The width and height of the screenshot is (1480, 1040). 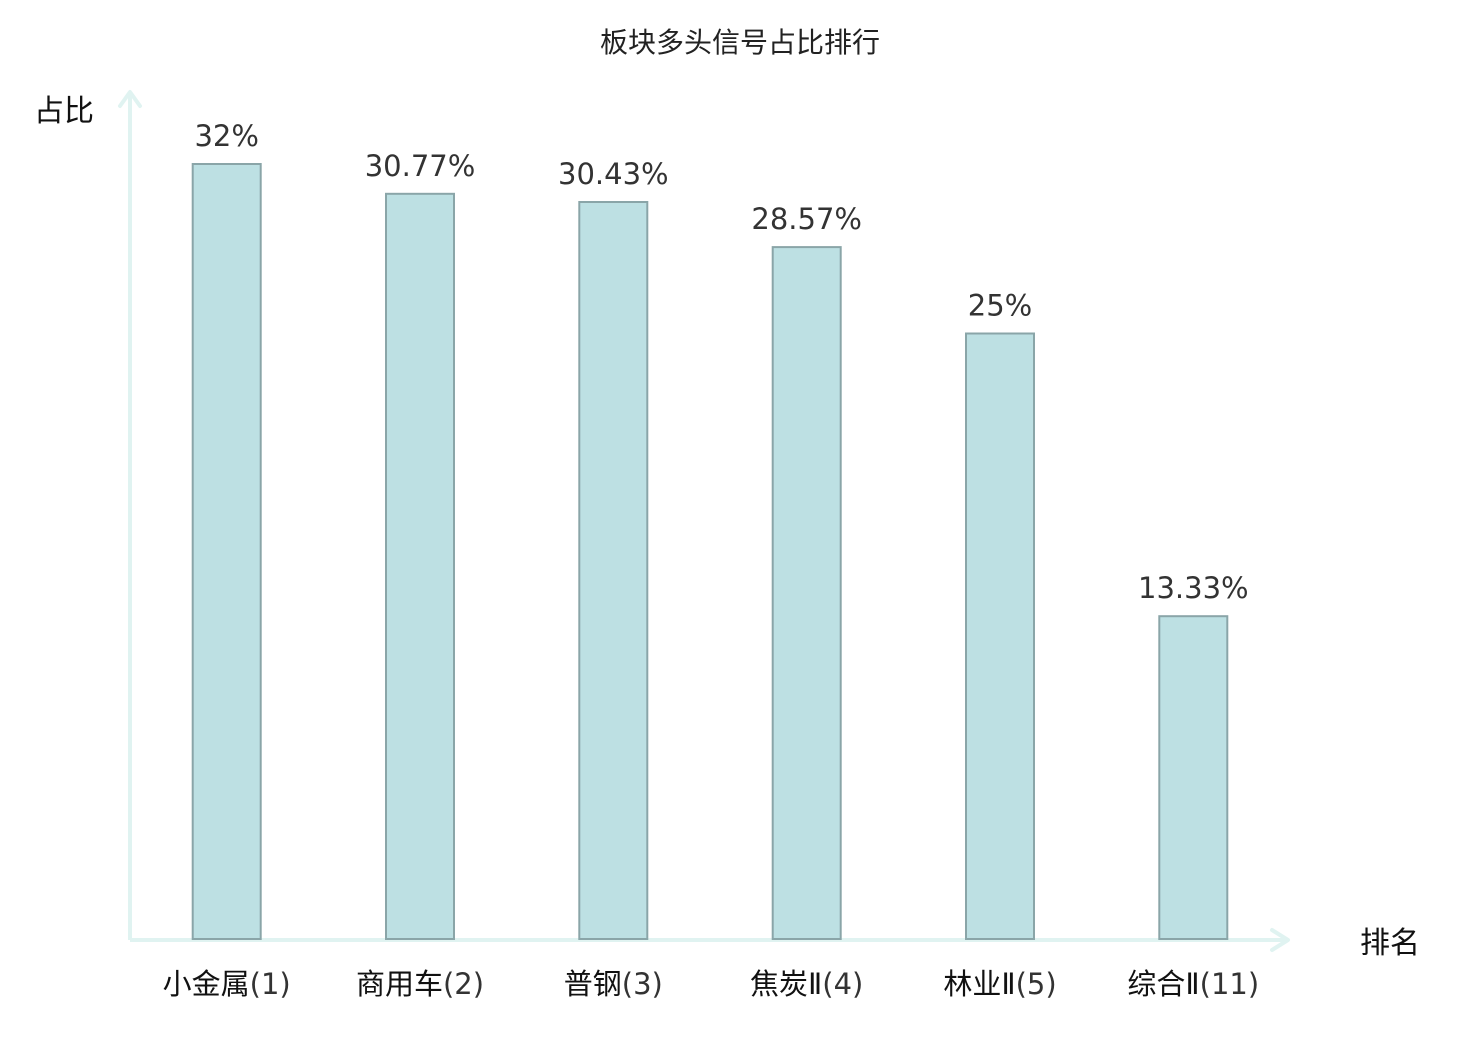 I want to click on x-tick-category-name: 普钢, so click(x=593, y=984).